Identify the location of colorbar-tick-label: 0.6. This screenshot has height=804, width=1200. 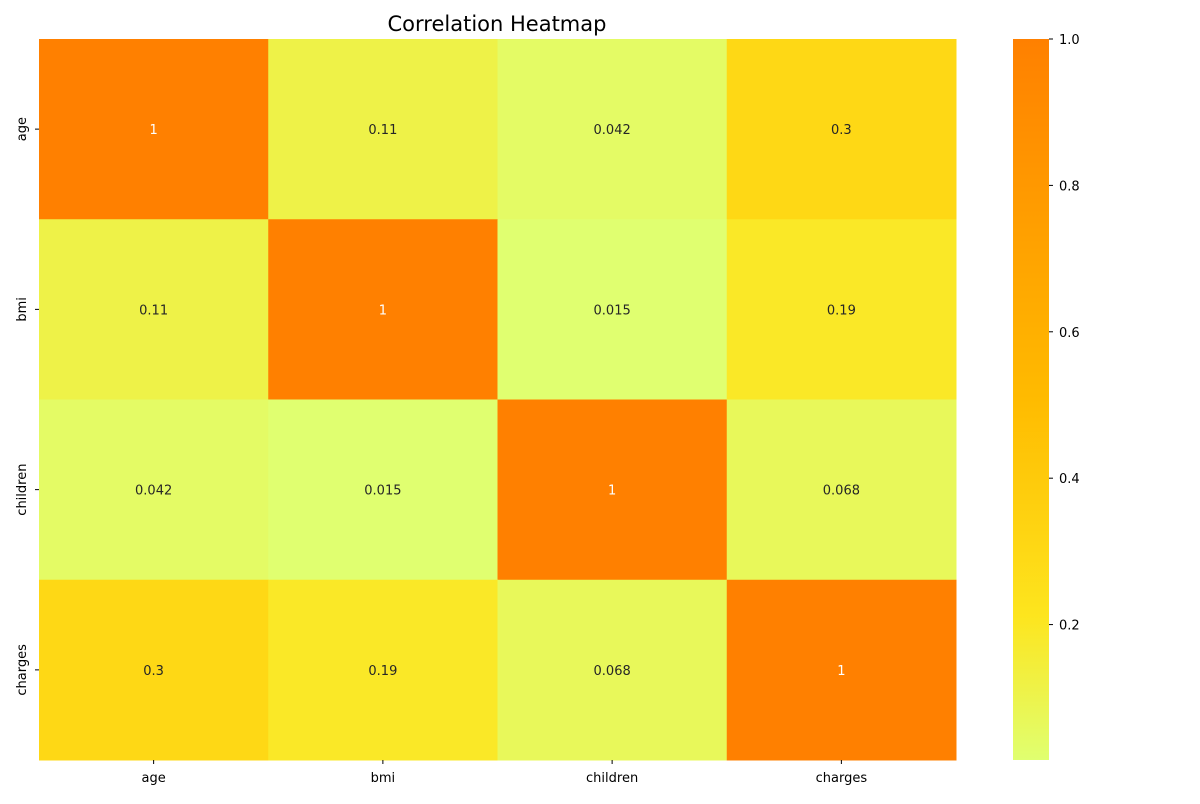
(1069, 333).